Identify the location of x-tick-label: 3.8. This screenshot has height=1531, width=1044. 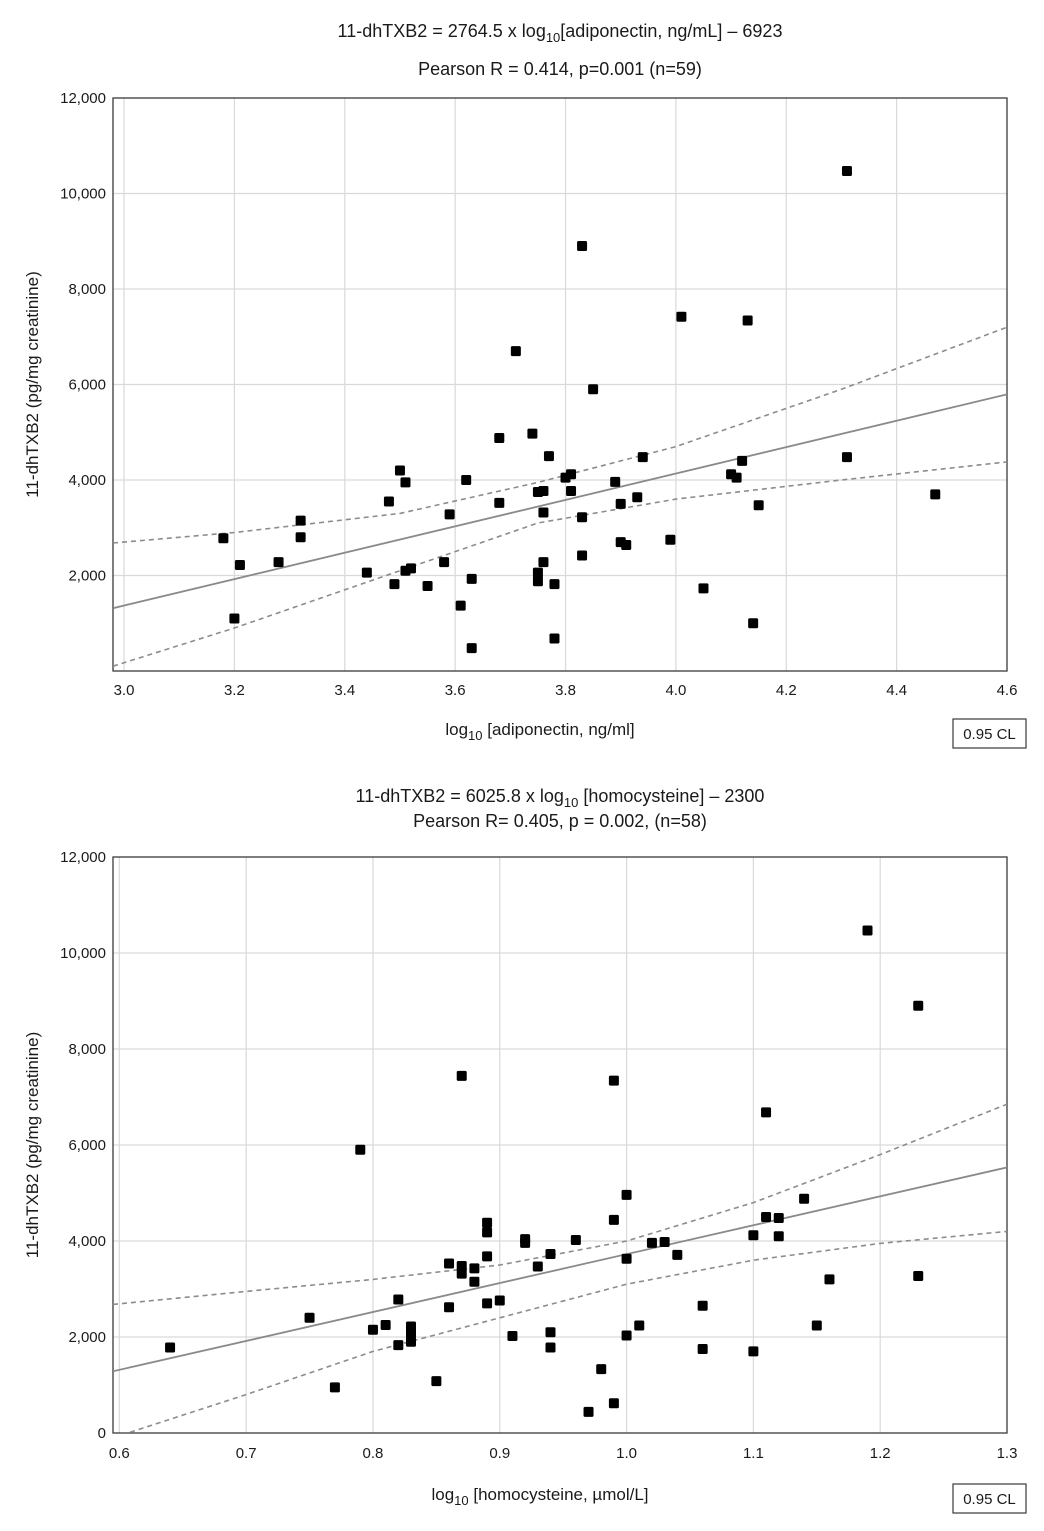
(565, 690).